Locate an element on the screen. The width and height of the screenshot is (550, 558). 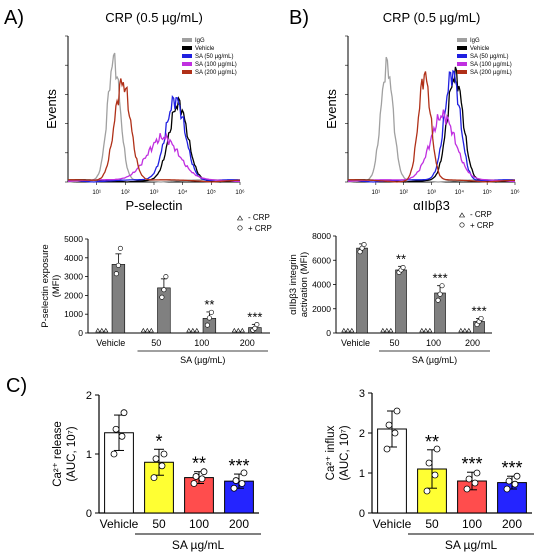
bar-plus-crp is located at coordinates (164, 310).